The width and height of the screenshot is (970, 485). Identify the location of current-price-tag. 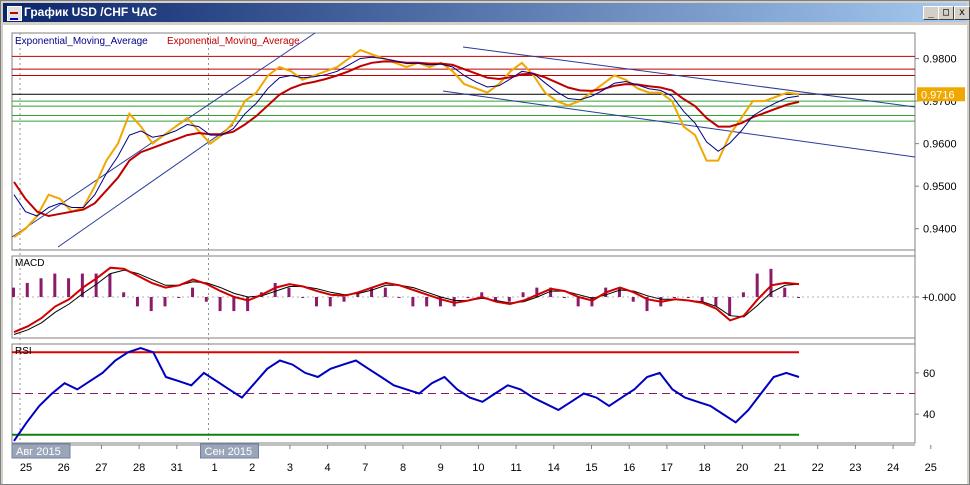
(941, 94).